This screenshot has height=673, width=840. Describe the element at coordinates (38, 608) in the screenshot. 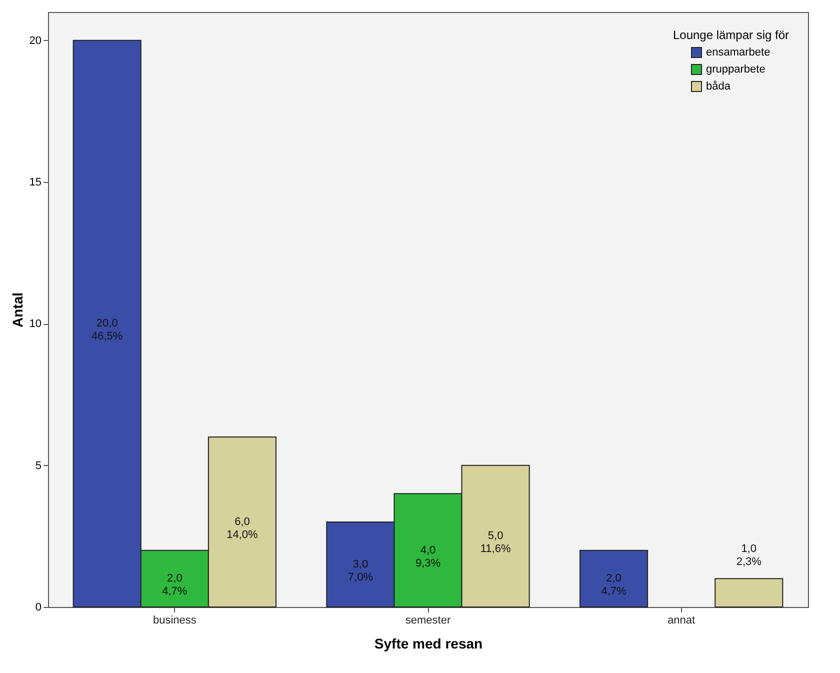

I see `y-tick-label: 0` at that location.